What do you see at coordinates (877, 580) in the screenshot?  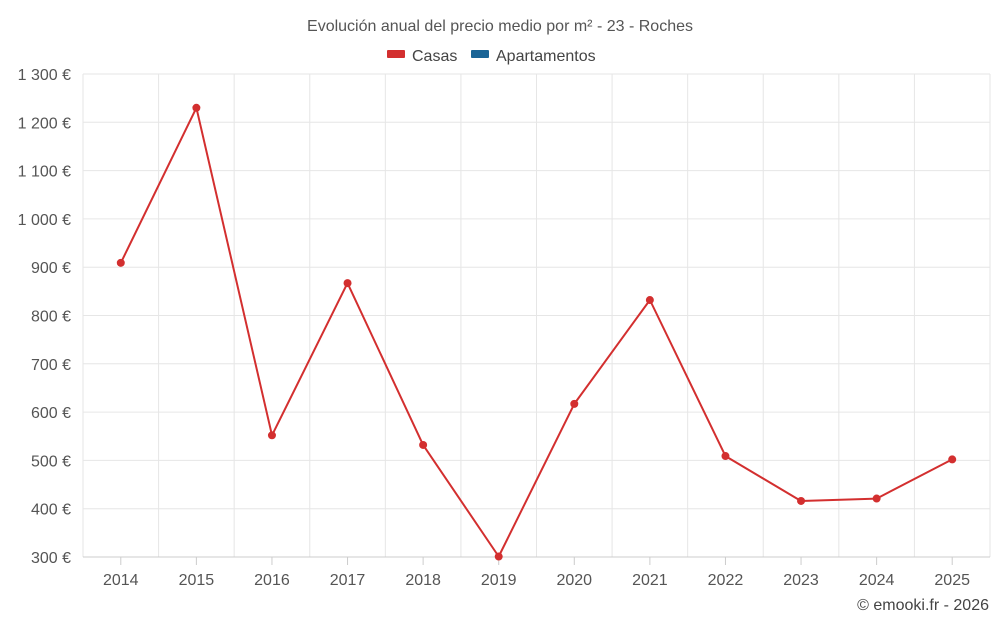 I see `x-tick-label: 2024` at bounding box center [877, 580].